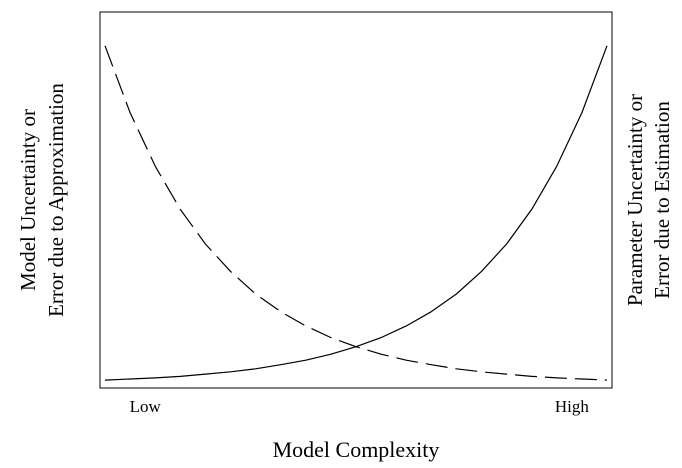  What do you see at coordinates (635, 200) in the screenshot?
I see `y2-axis-label: Parameter Uncertainty or` at bounding box center [635, 200].